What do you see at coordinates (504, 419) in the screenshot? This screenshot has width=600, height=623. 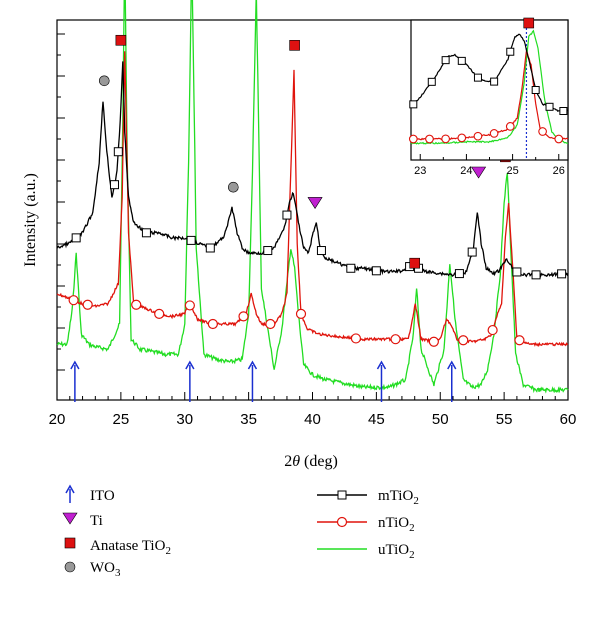 I see `x-tick-label: 55` at bounding box center [504, 419].